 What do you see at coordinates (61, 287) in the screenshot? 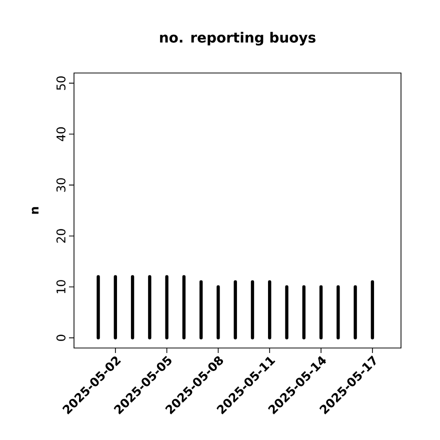
I see `y-tick-label: 10` at bounding box center [61, 287].